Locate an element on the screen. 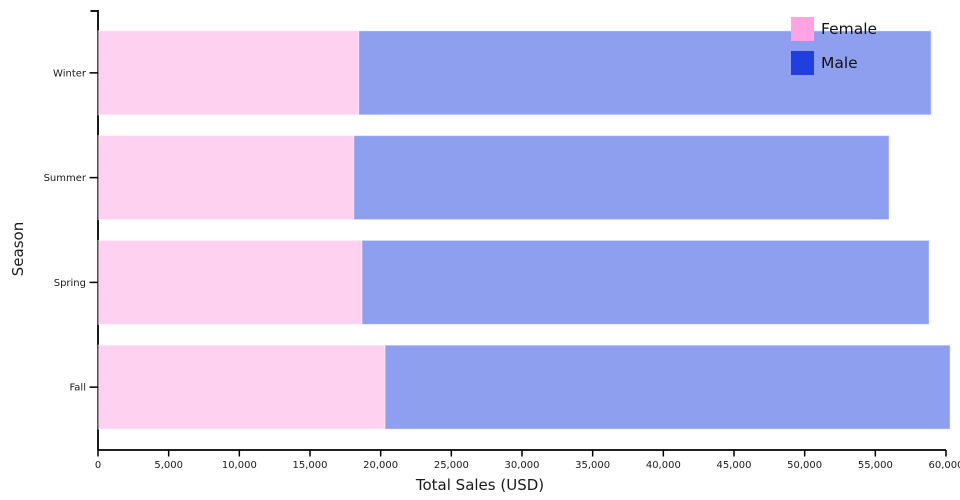 The height and width of the screenshot is (500, 960). x-tick-label: 10,000 is located at coordinates (239, 465).